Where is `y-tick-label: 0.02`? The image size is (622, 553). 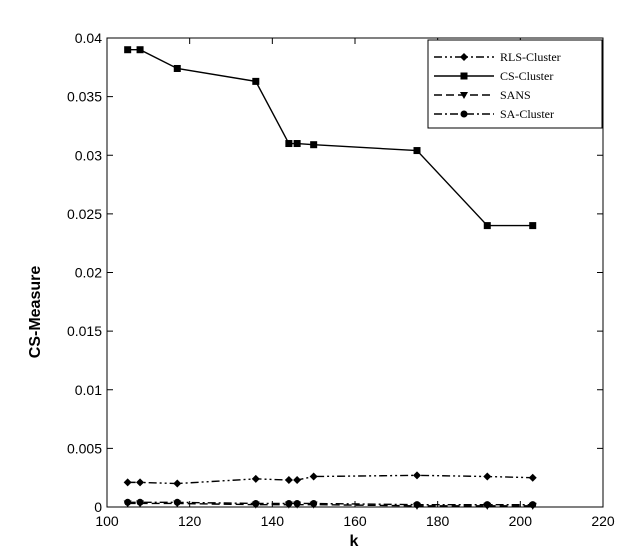
y-tick-label: 0.02 is located at coordinates (88, 273).